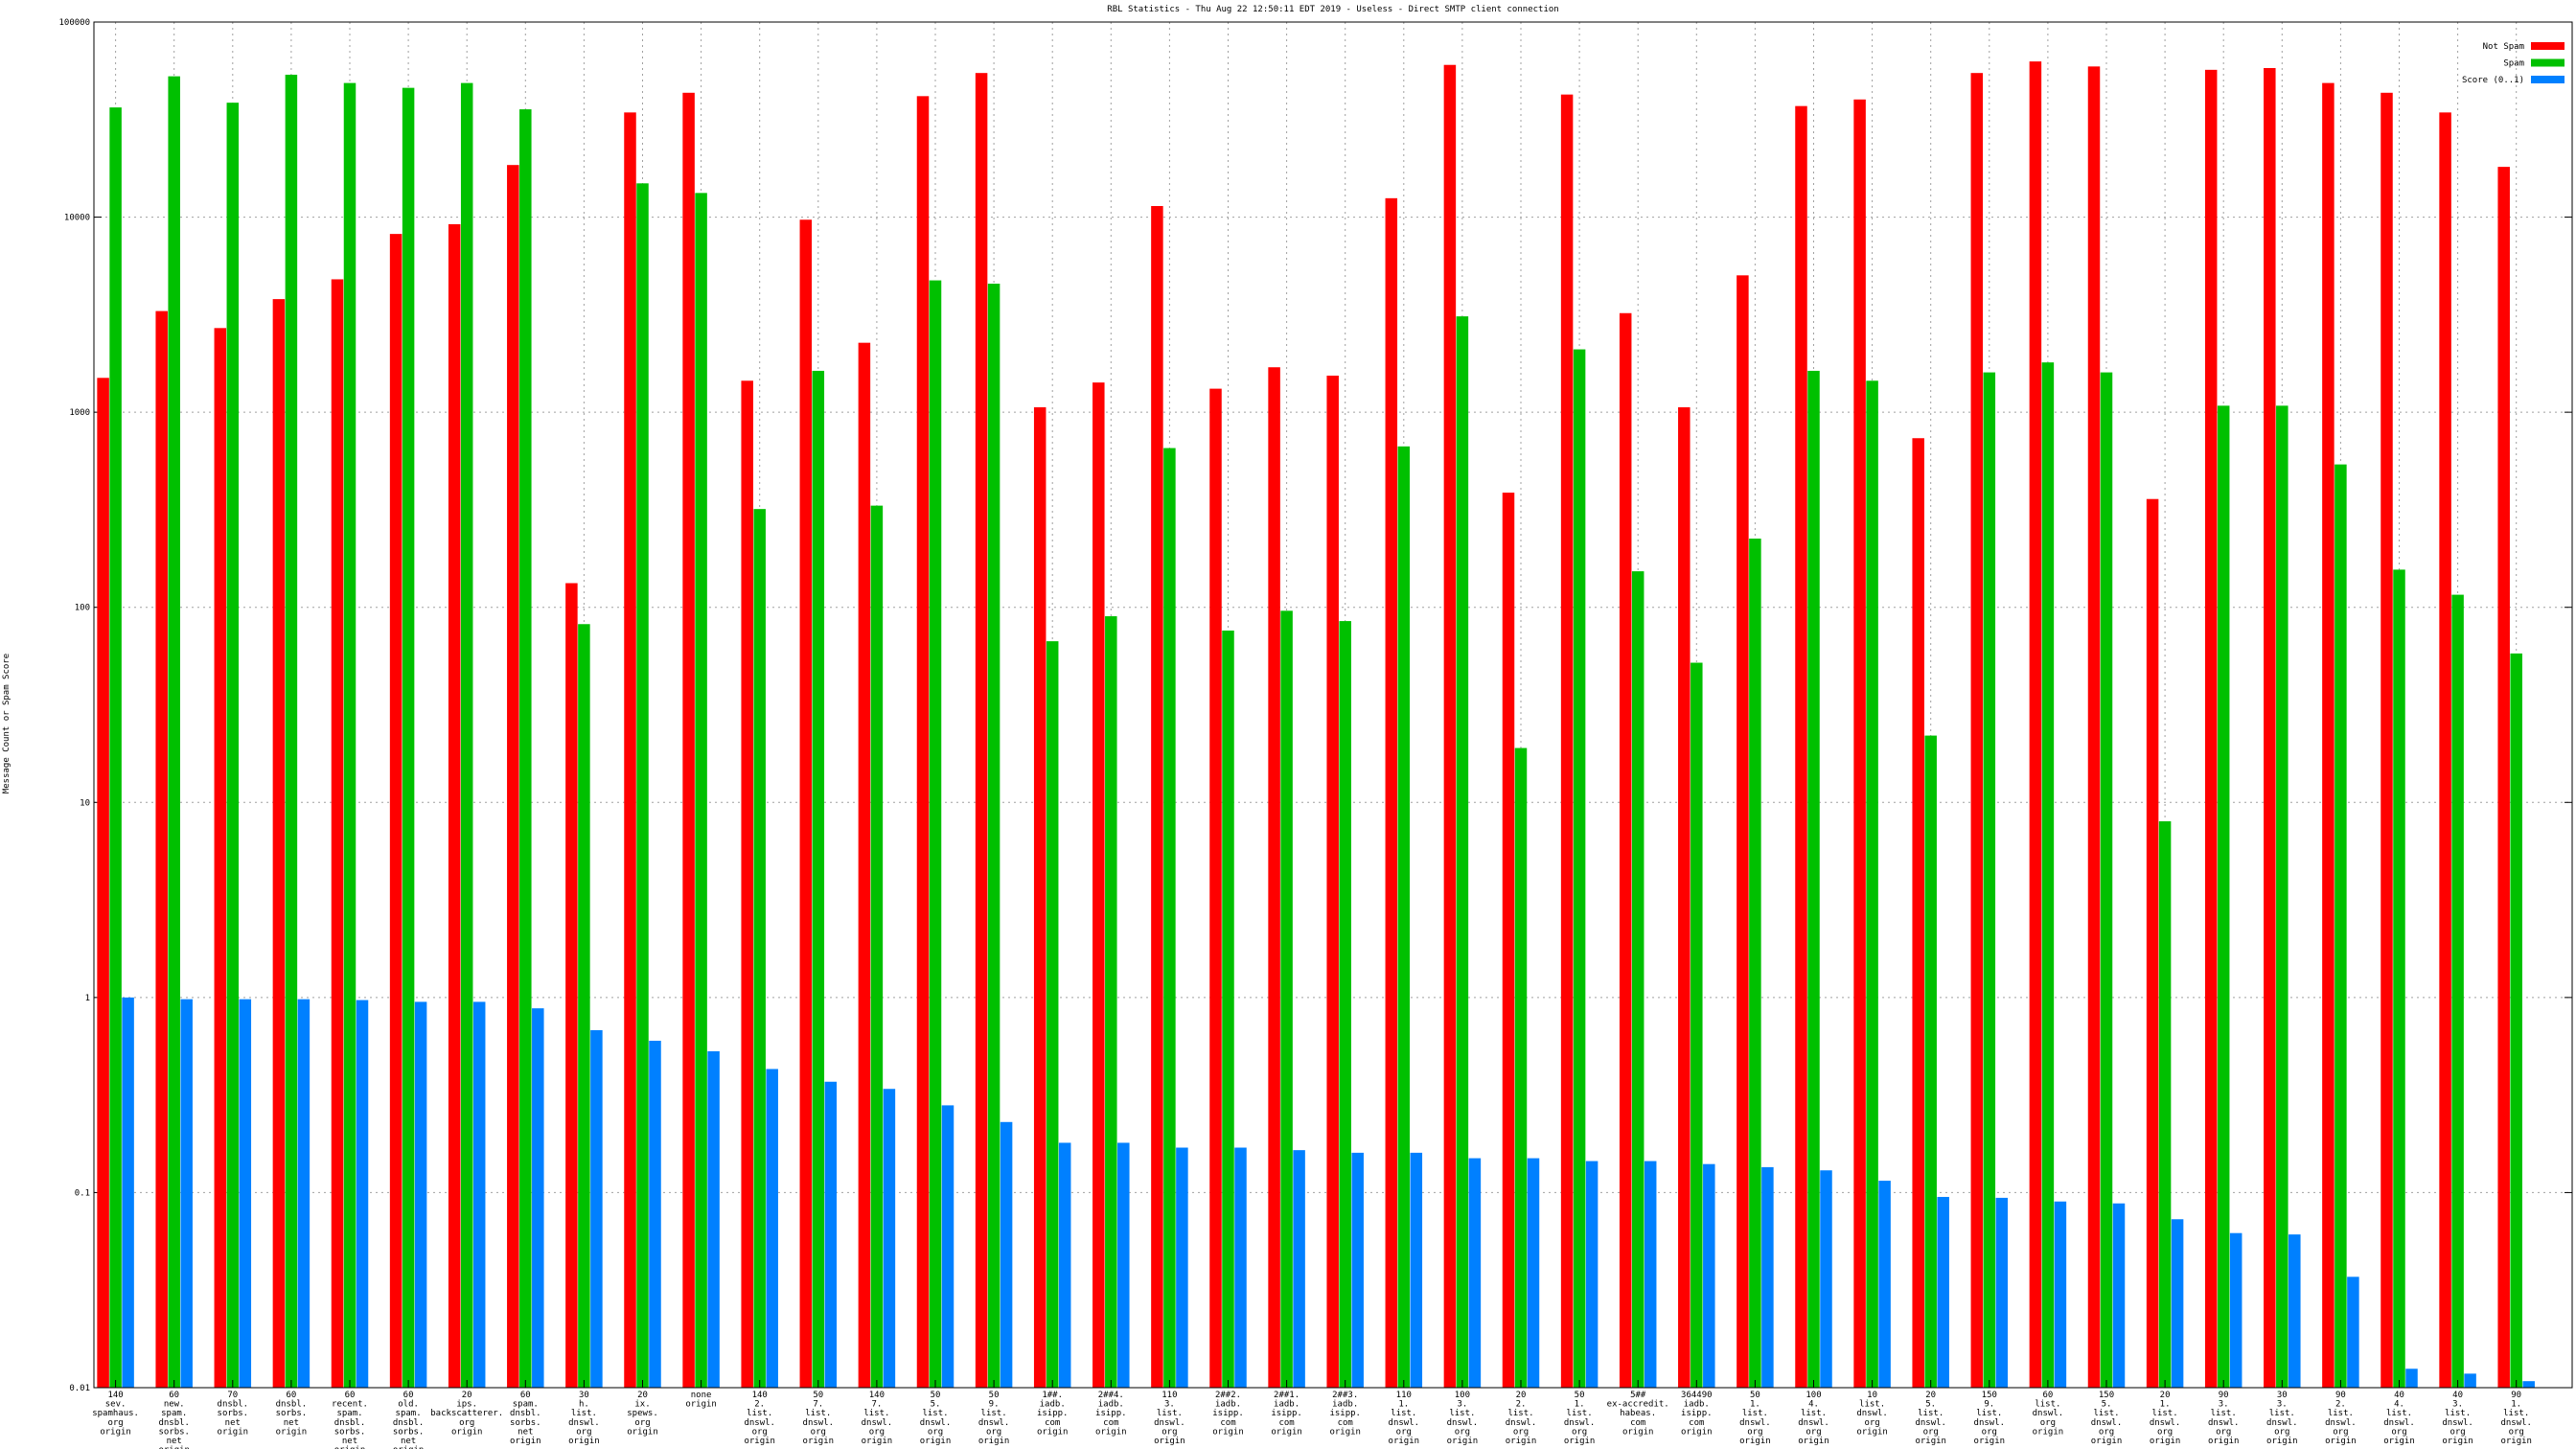 The width and height of the screenshot is (2576, 1449). I want to click on x-tick-label: 140 2. list. dnswl. org origin, so click(759, 1418).